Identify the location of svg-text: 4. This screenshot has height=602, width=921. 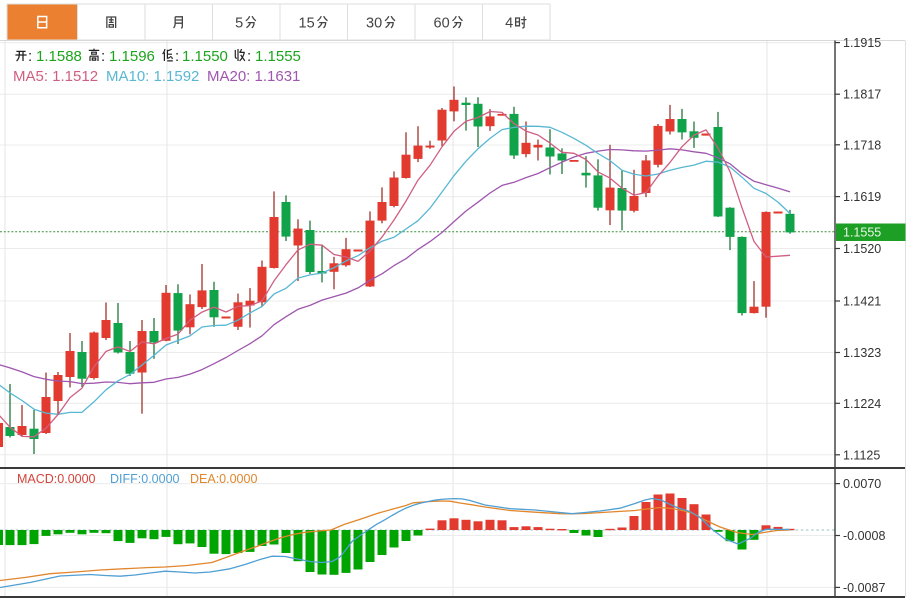
(509, 24).